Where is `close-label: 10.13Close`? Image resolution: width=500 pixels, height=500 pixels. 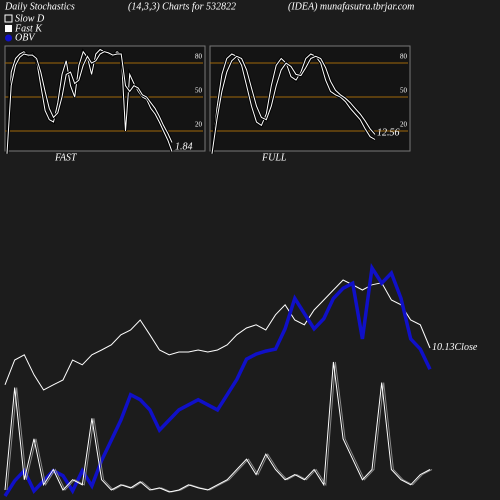 close-label: 10.13Close is located at coordinates (455, 347).